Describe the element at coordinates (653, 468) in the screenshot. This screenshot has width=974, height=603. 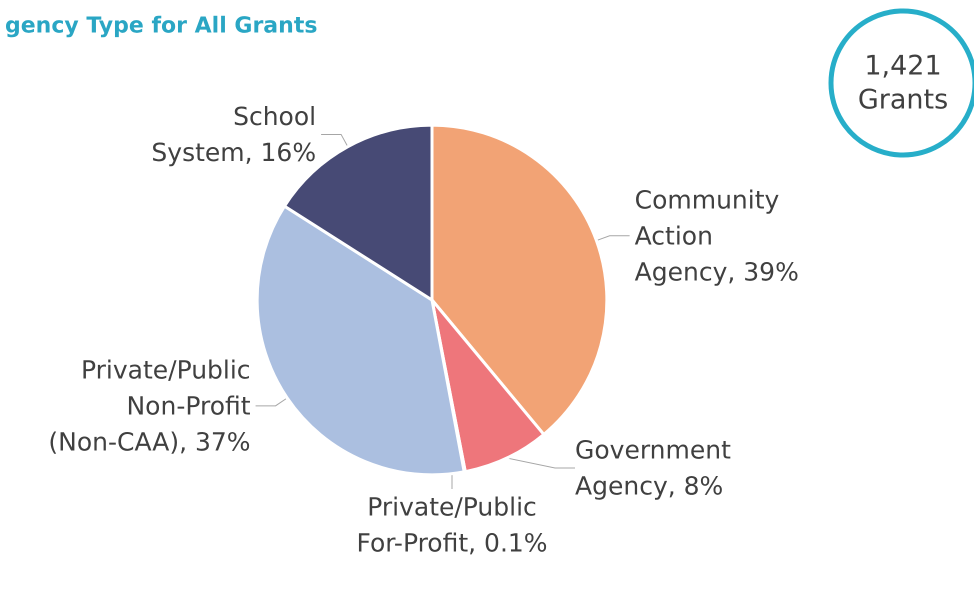
I see `slice-label: Government Agency, 8%` at that location.